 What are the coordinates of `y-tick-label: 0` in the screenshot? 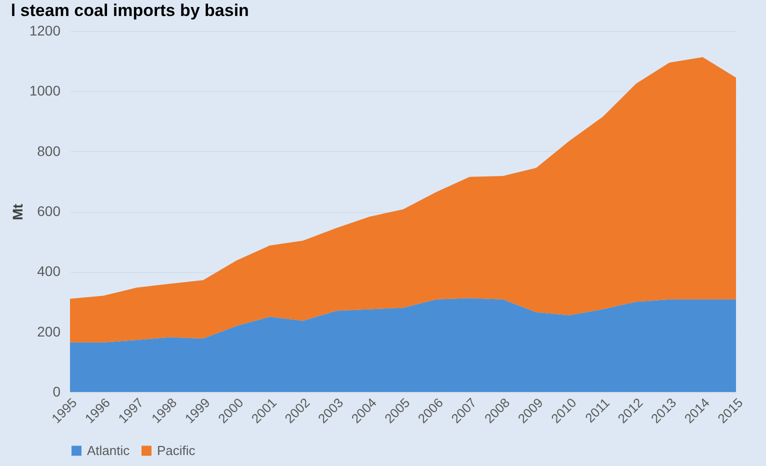 It's located at (56, 392).